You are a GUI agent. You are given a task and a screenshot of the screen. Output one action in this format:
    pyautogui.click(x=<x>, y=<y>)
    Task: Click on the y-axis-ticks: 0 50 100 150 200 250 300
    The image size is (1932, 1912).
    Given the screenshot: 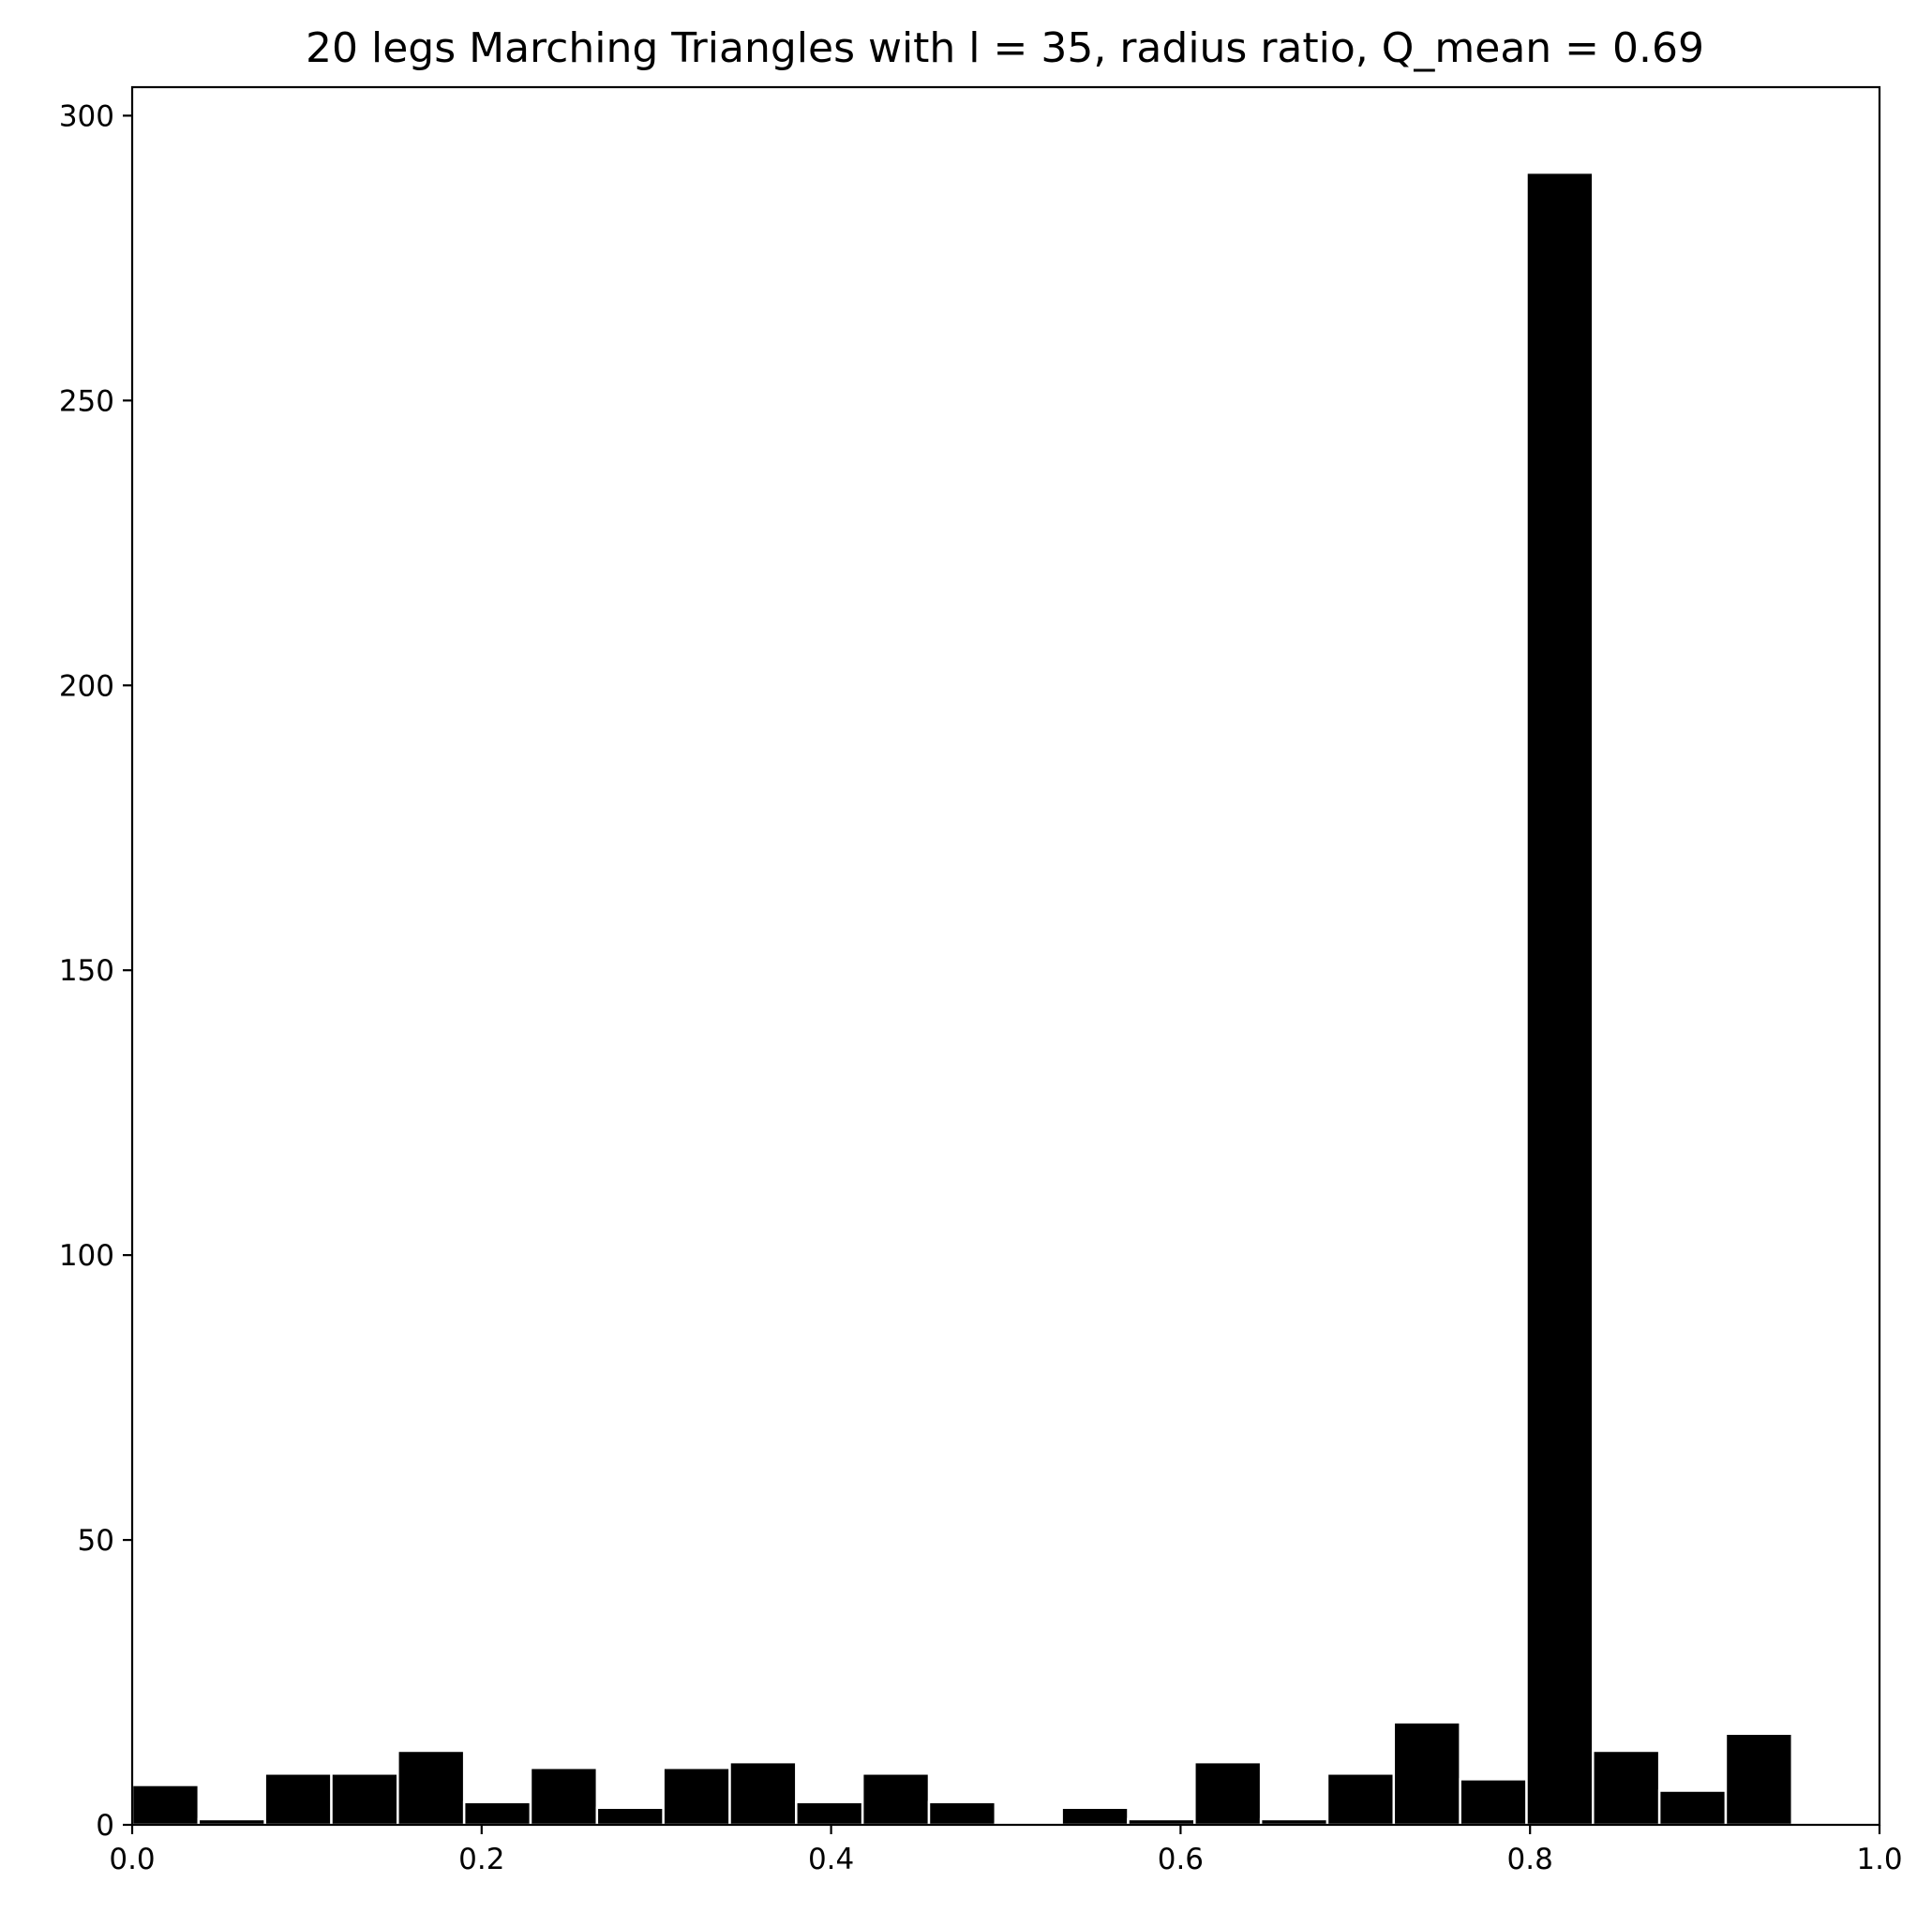 What is the action you would take?
    pyautogui.click(x=96, y=971)
    